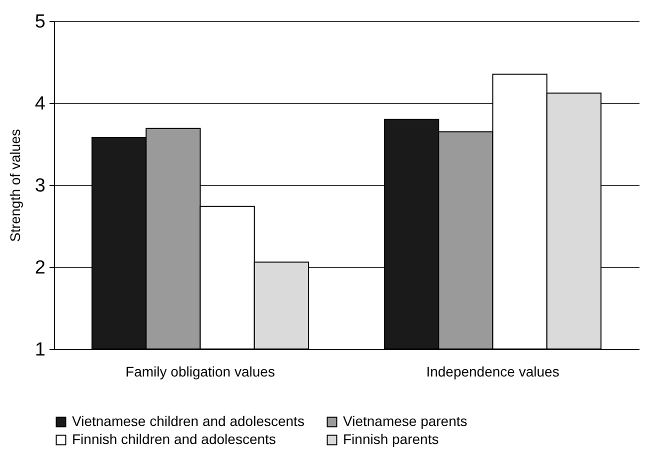  I want to click on x-tick-label: Family obligation values, so click(200, 372).